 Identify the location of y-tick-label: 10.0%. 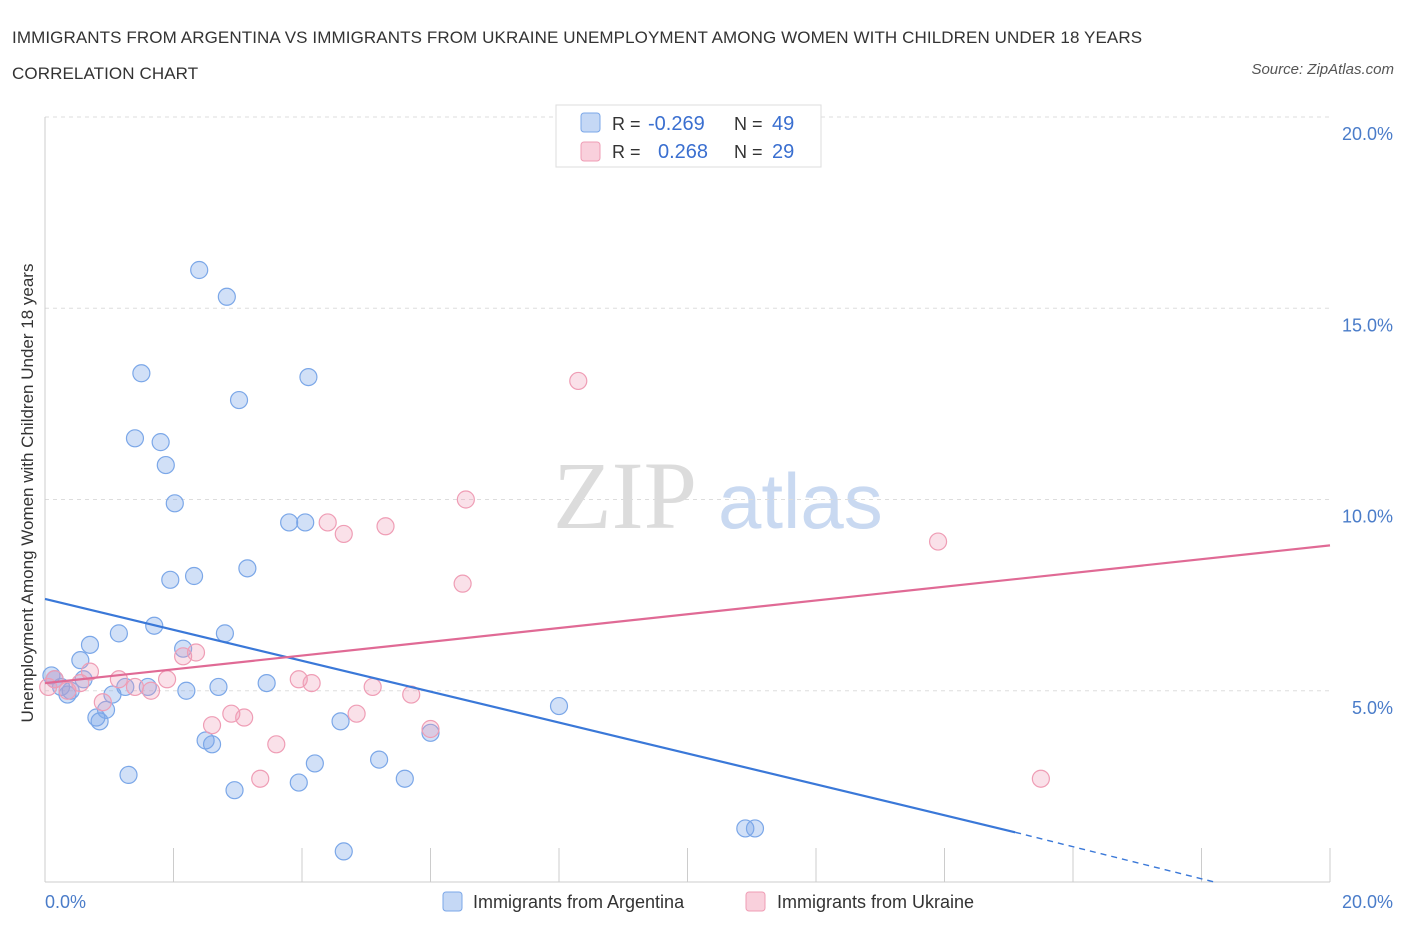
(1367, 517).